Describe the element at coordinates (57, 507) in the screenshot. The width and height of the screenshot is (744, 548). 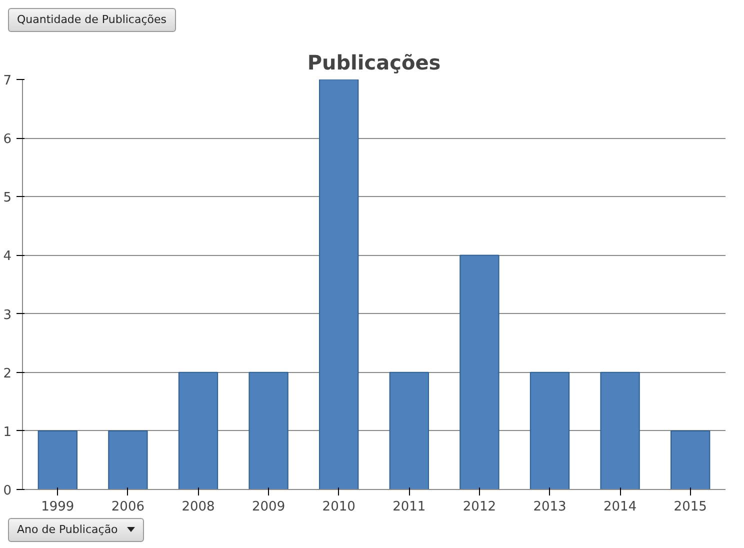
I see `x-tick-label: 1999` at that location.